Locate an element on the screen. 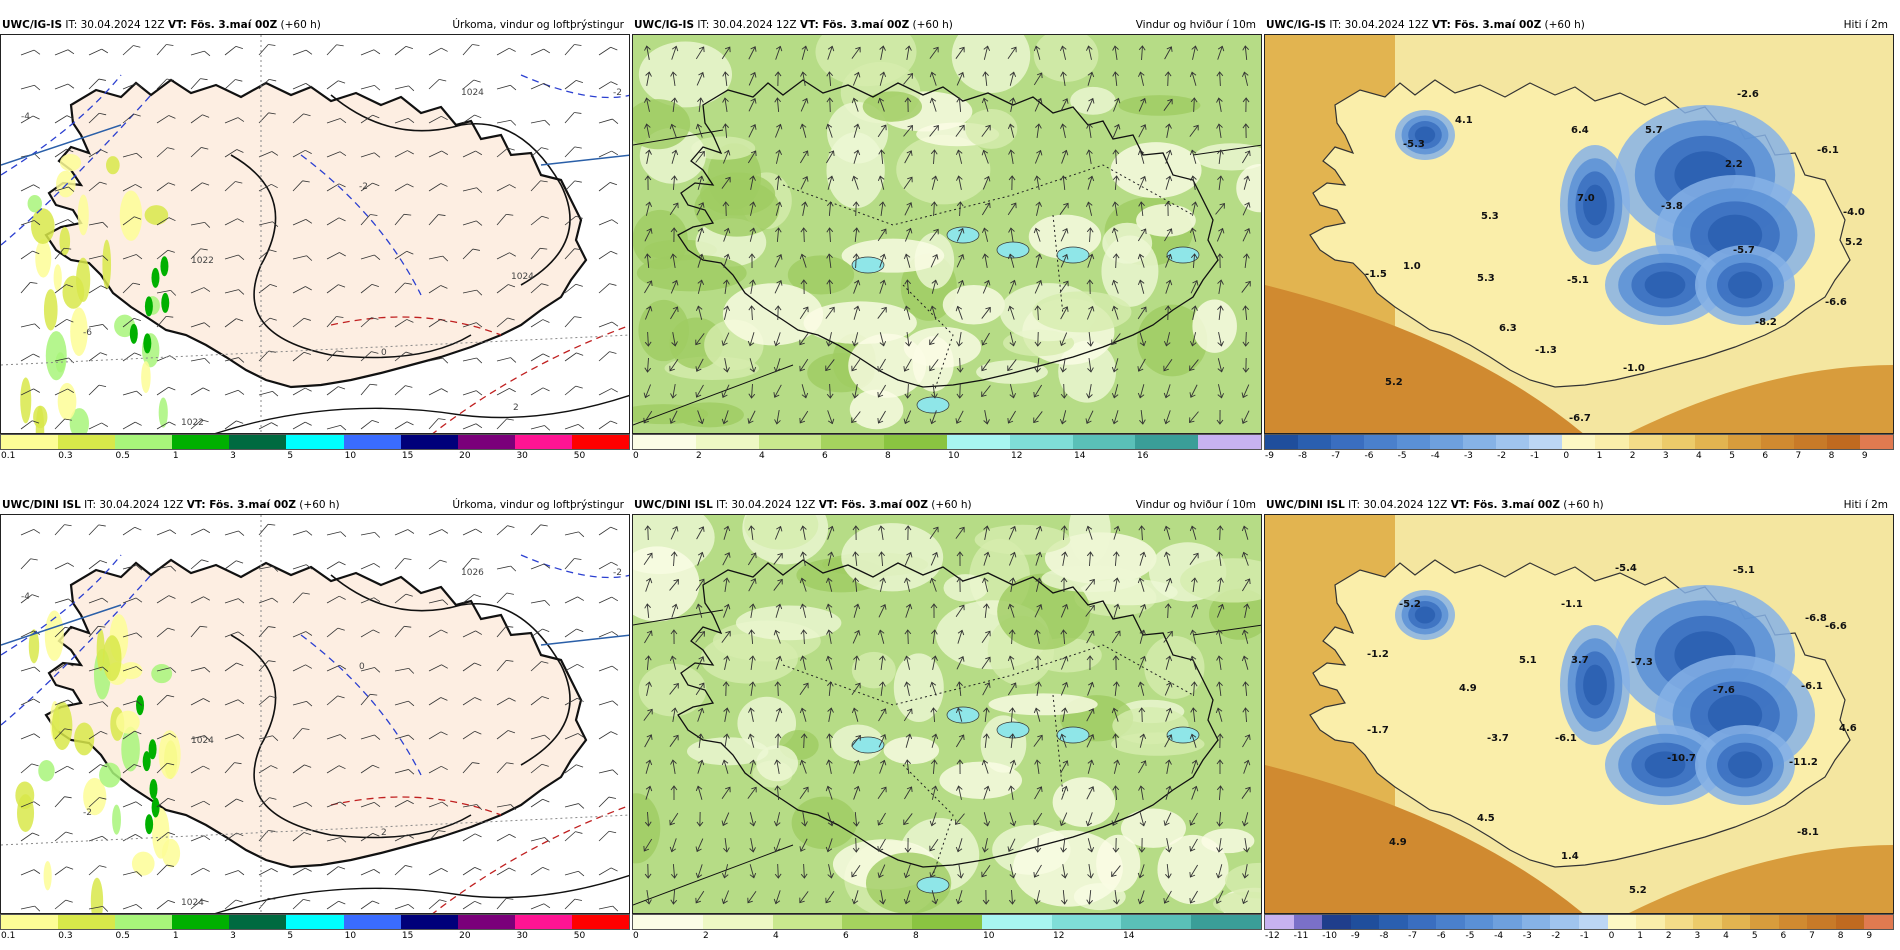  cold-temperature-area is located at coordinates (1595, 685).